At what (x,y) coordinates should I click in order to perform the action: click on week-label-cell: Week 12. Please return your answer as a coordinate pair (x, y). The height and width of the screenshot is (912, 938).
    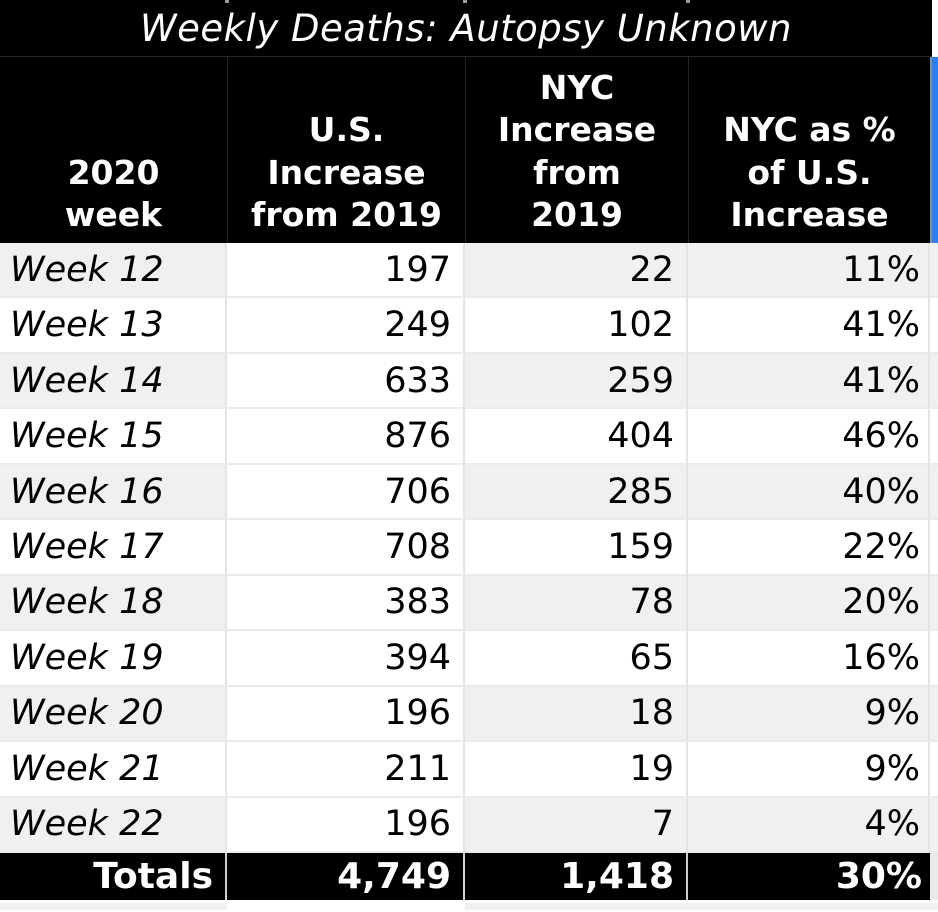
    Looking at the image, I should click on (113, 271).